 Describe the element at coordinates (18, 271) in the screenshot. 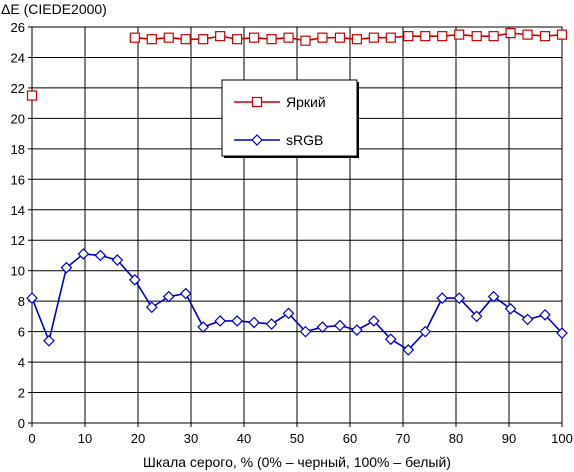

I see `y-tick-label: 10` at that location.